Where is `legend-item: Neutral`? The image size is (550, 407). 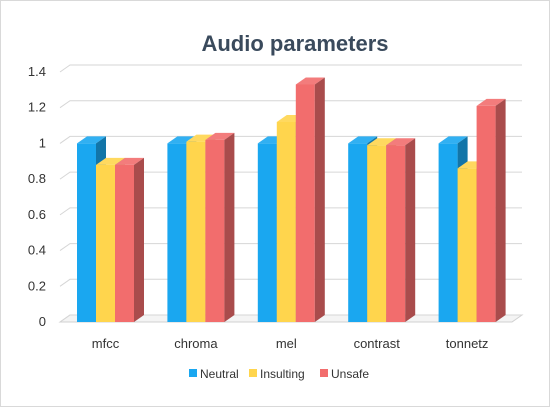 legend-item: Neutral is located at coordinates (214, 374).